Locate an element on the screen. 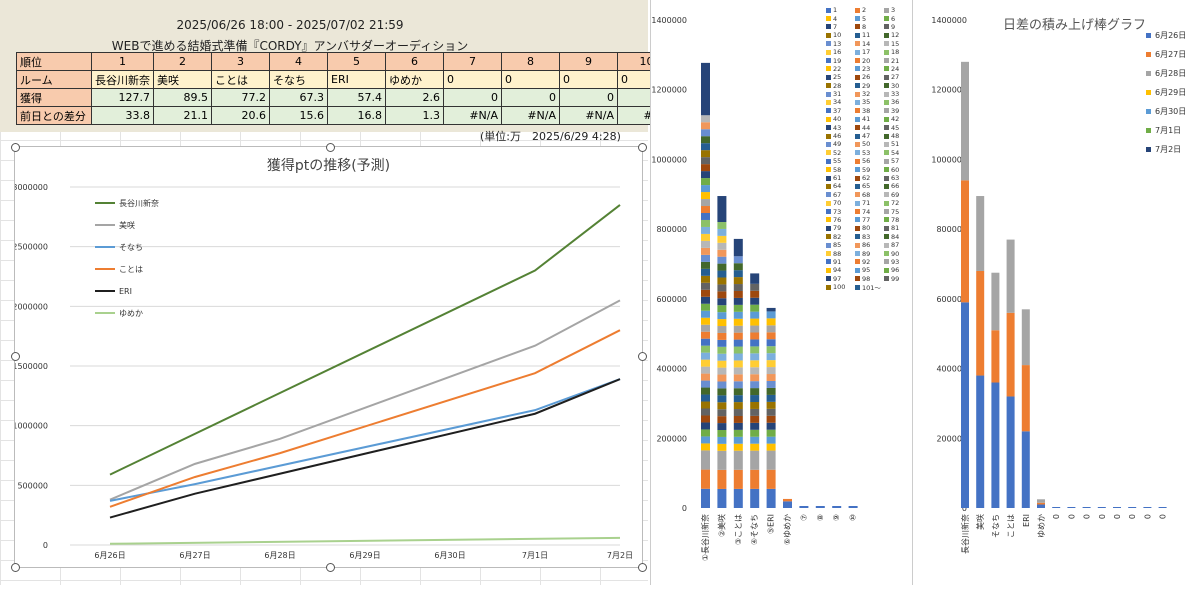 This screenshot has height=589, width=1199. legend-item: 65 is located at coordinates (869, 186).